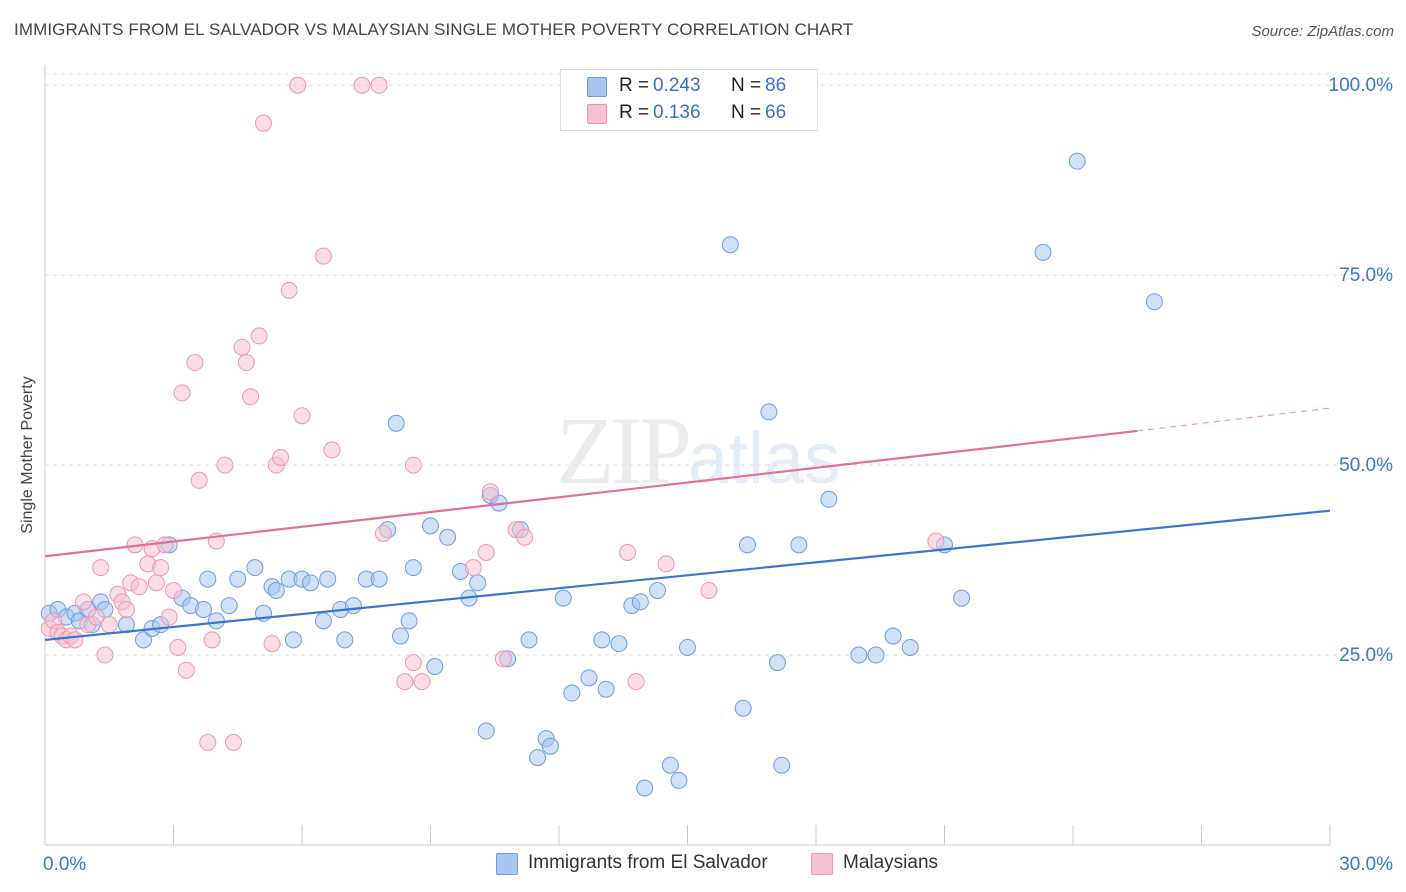 This screenshot has height=892, width=1406. Describe the element at coordinates (597, 114) in the screenshot. I see `legend-swatch-pink` at that location.